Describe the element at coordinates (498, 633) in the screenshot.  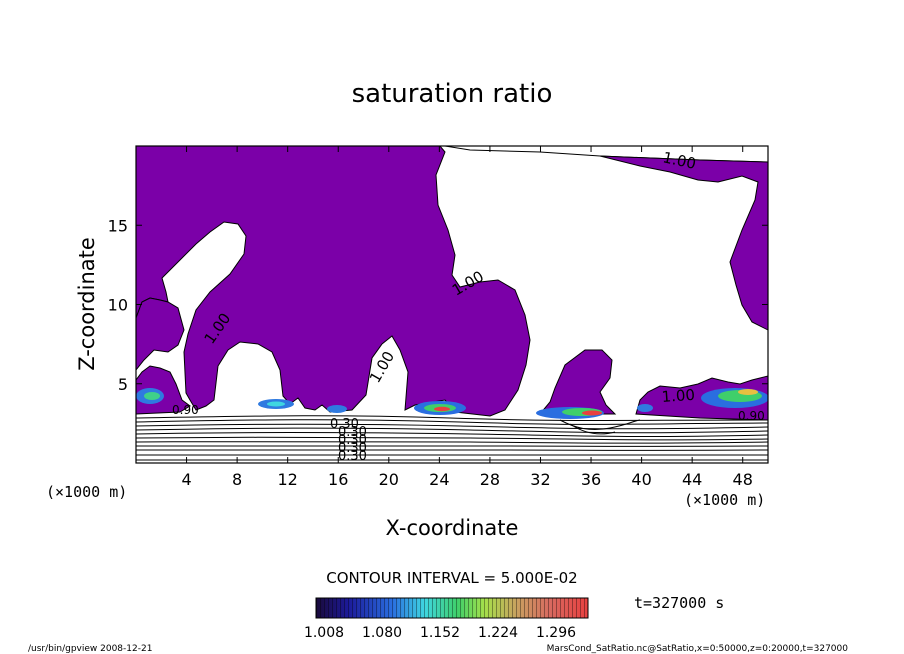
I see `colorbar-tick-label: 1.224` at that location.